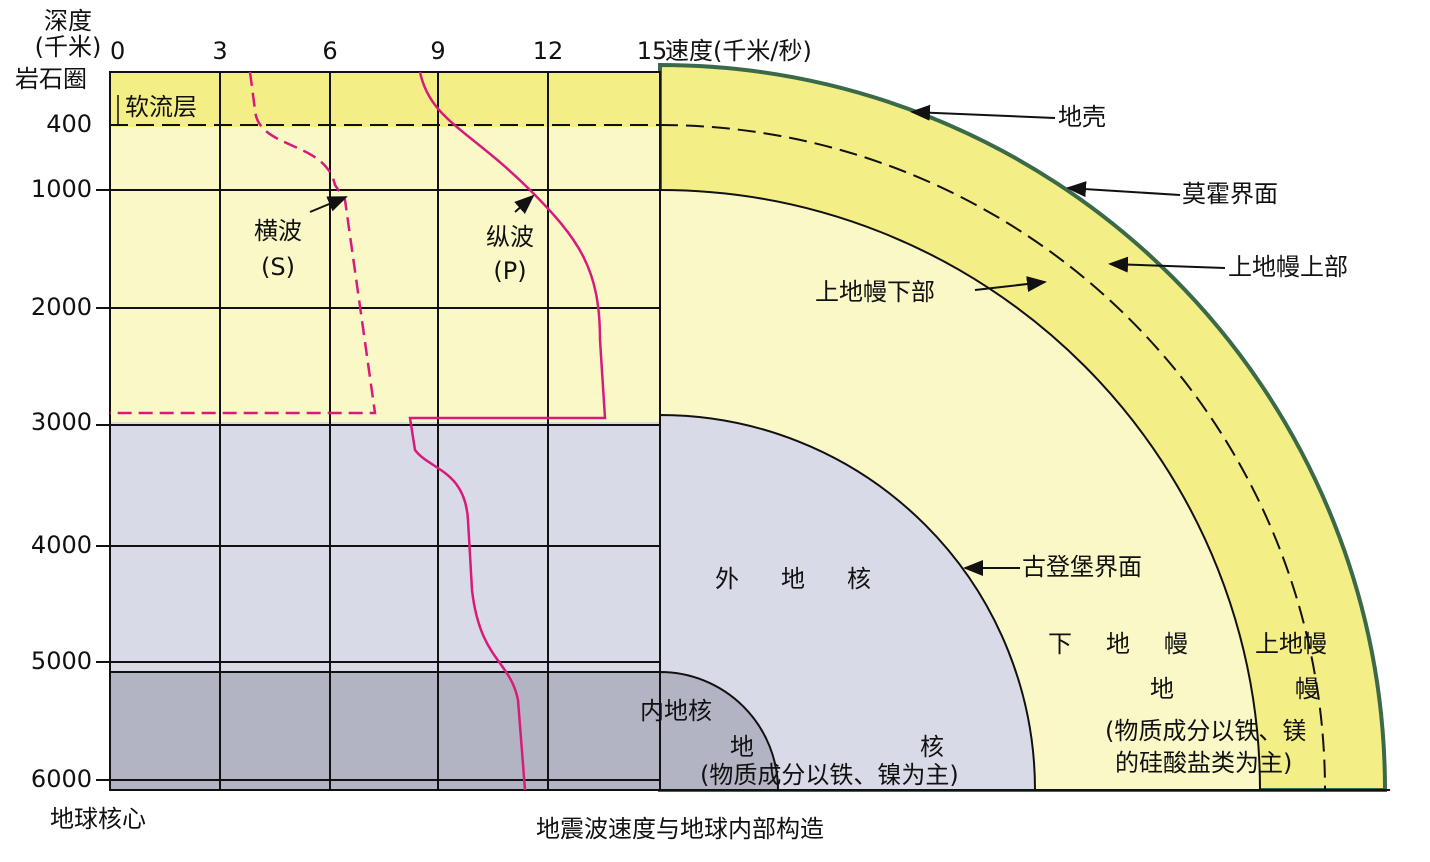  What do you see at coordinates (61, 307) in the screenshot?
I see `depth-tick-label: 2000` at bounding box center [61, 307].